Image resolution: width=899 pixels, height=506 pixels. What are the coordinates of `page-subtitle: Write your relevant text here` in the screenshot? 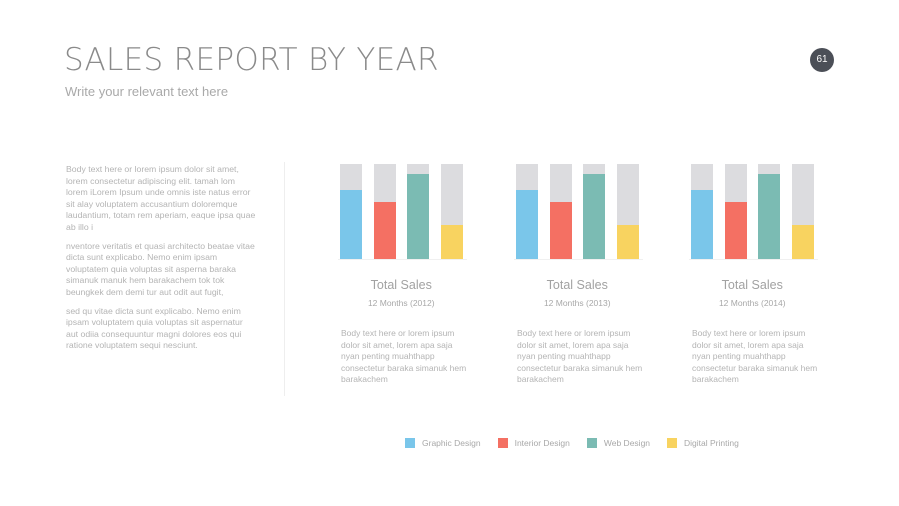 It's located at (147, 91).